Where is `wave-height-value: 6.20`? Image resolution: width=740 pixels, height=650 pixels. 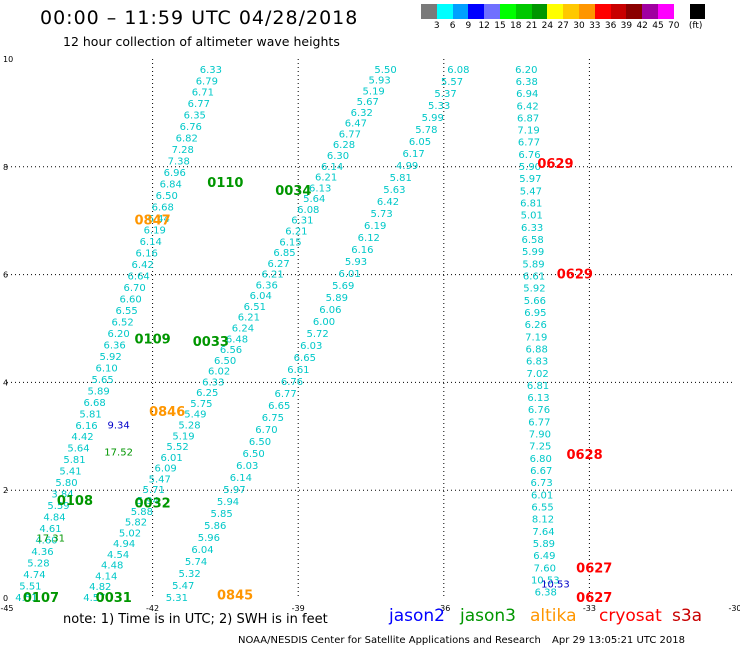 wave-height-value: 6.20 is located at coordinates (526, 70).